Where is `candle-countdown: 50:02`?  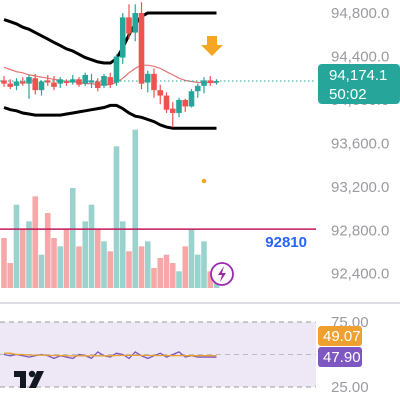 candle-countdown: 50:02 is located at coordinates (348, 94).